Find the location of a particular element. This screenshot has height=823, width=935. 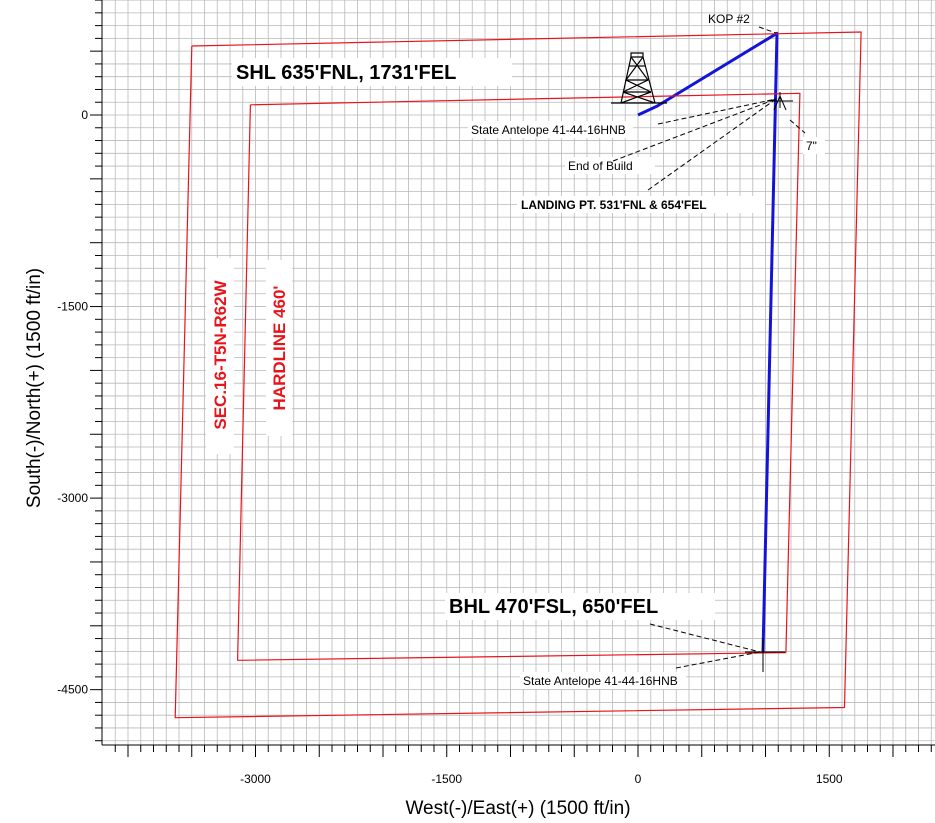

annotation-label: 7" is located at coordinates (811, 146).